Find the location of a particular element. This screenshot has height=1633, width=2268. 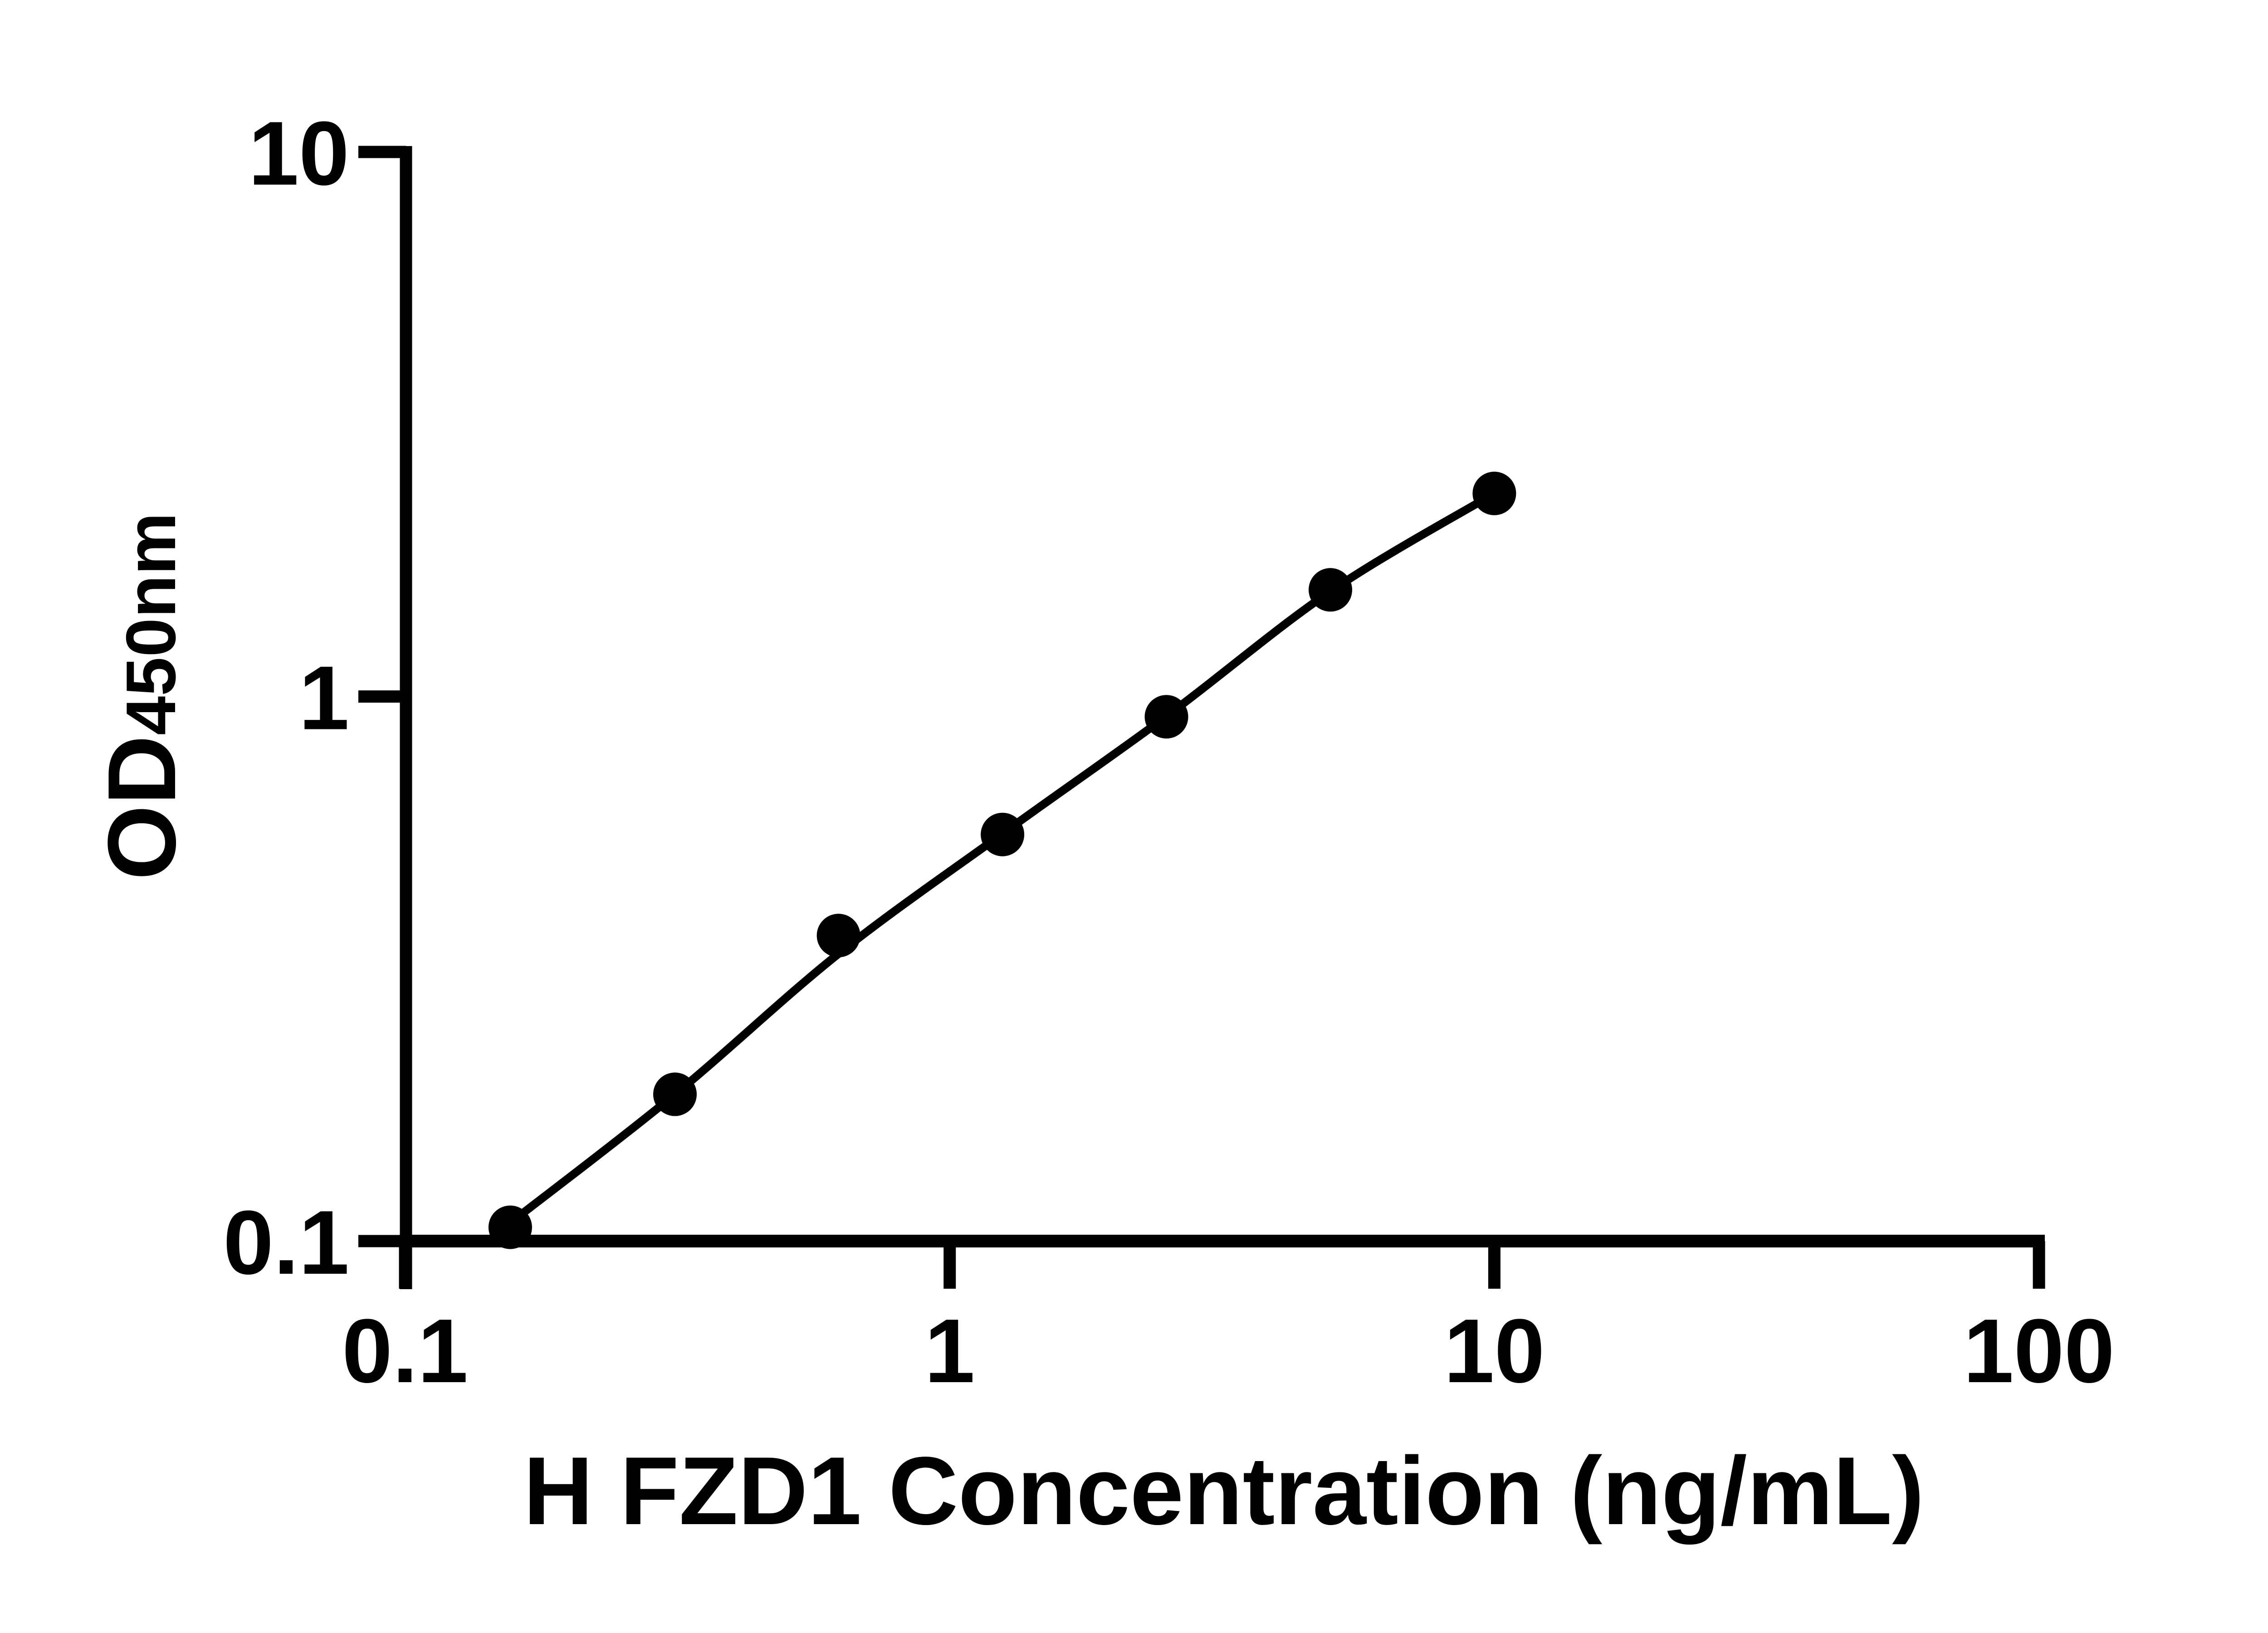

x-axis-ticks is located at coordinates (1222, 1265).